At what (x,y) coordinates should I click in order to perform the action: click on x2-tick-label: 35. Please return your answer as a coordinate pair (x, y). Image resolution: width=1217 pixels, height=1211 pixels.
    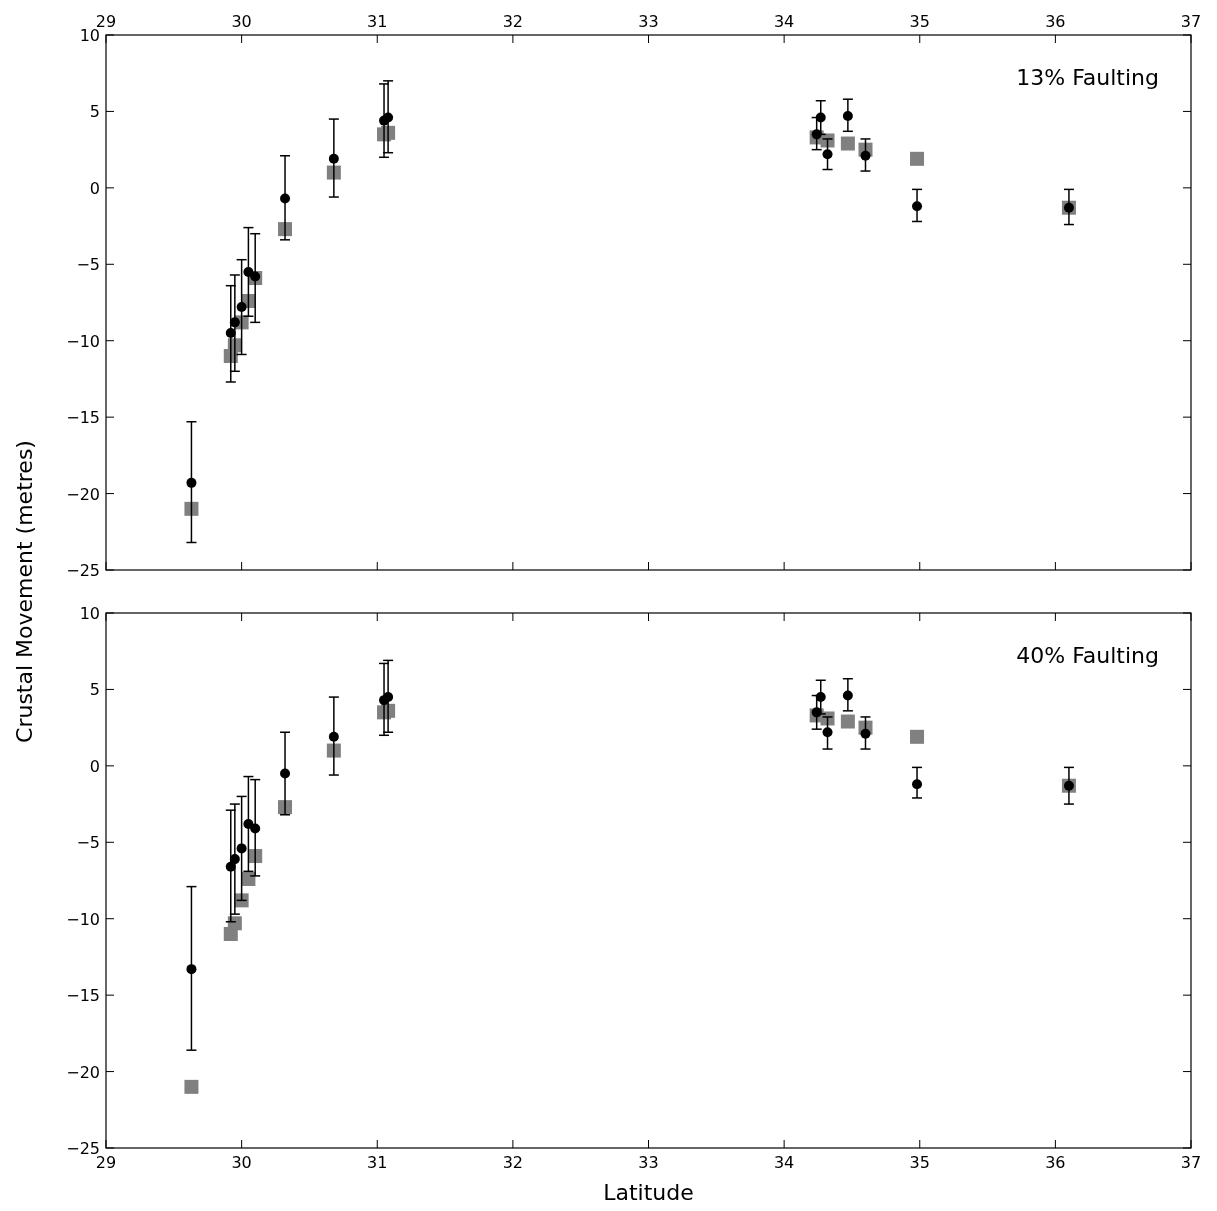
    Looking at the image, I should click on (919, 21).